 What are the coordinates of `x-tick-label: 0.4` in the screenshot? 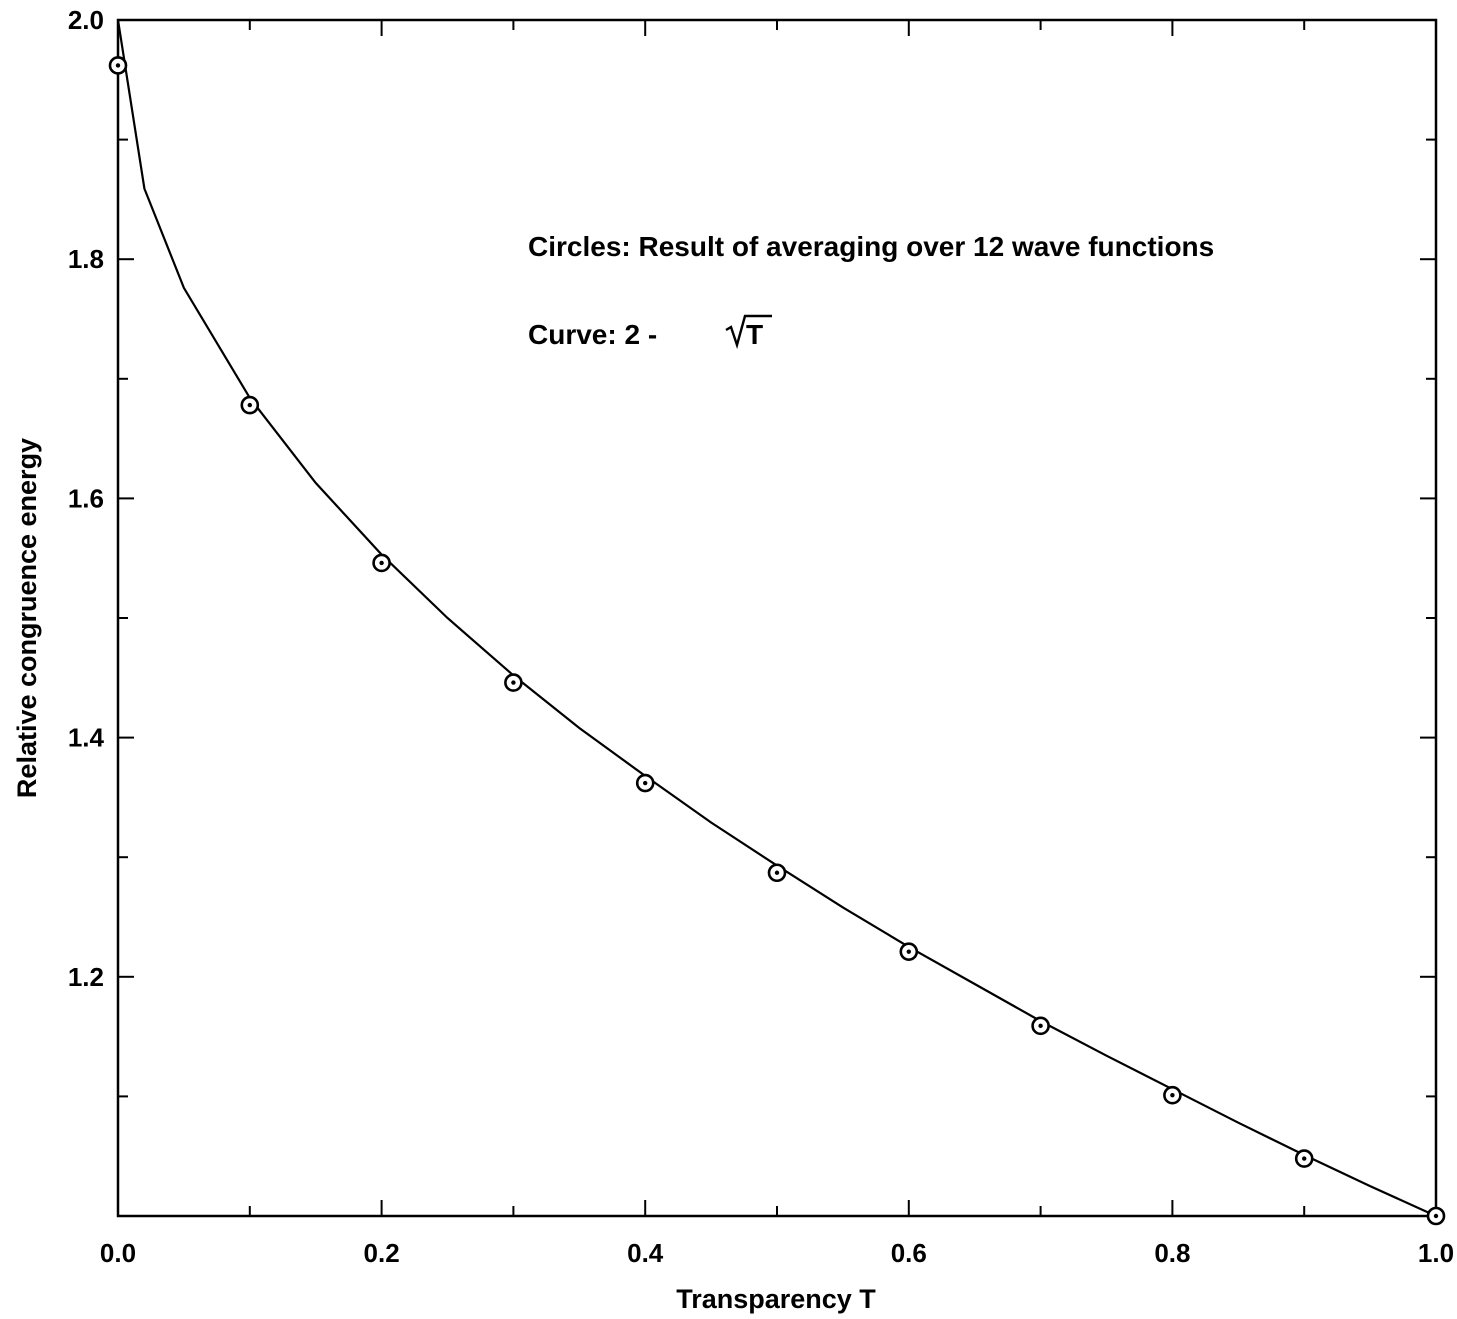 It's located at (645, 1253).